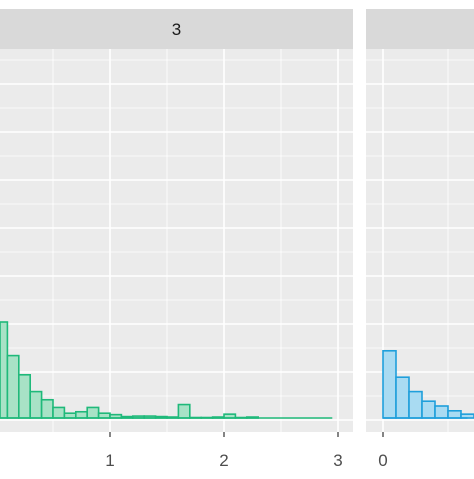 The width and height of the screenshot is (474, 479). What do you see at coordinates (176, 29) in the screenshot?
I see `facet-strip-label: 3` at bounding box center [176, 29].